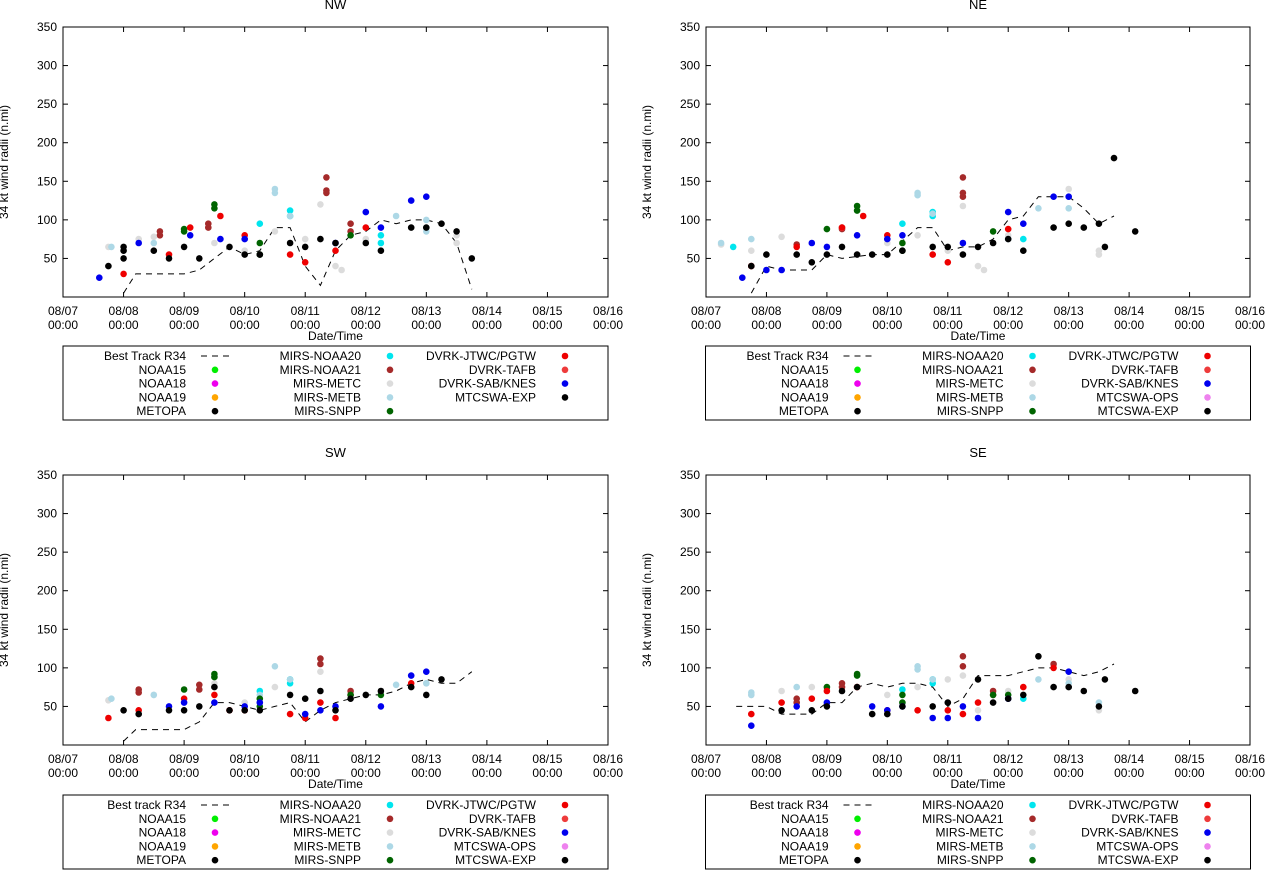 The width and height of the screenshot is (1267, 876). What do you see at coordinates (184, 311) in the screenshot?
I see `x-tick-label: 08/09` at bounding box center [184, 311].